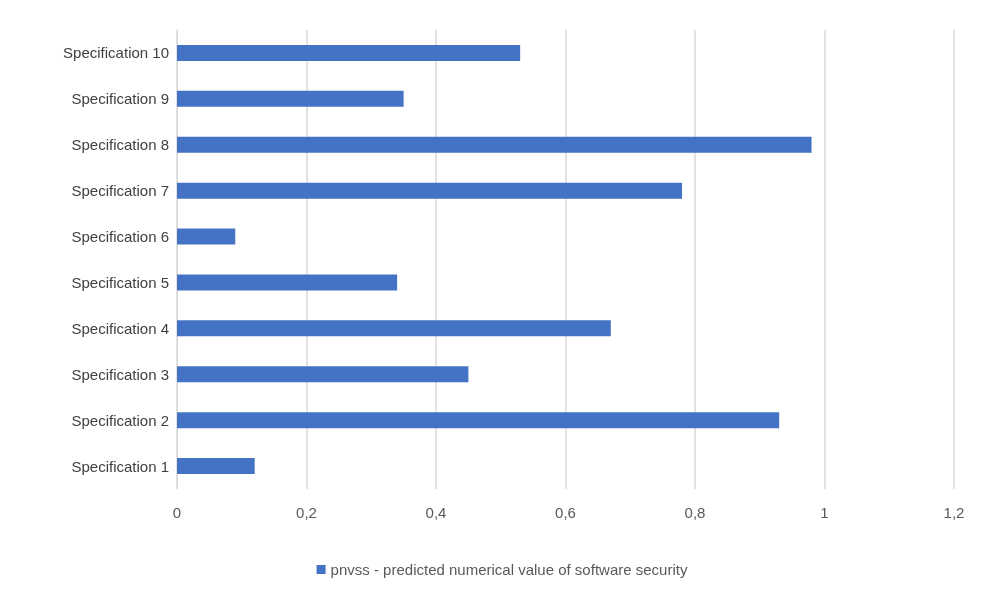 The height and width of the screenshot is (592, 1004). What do you see at coordinates (824, 512) in the screenshot?
I see `x-tick-label: 1` at bounding box center [824, 512].